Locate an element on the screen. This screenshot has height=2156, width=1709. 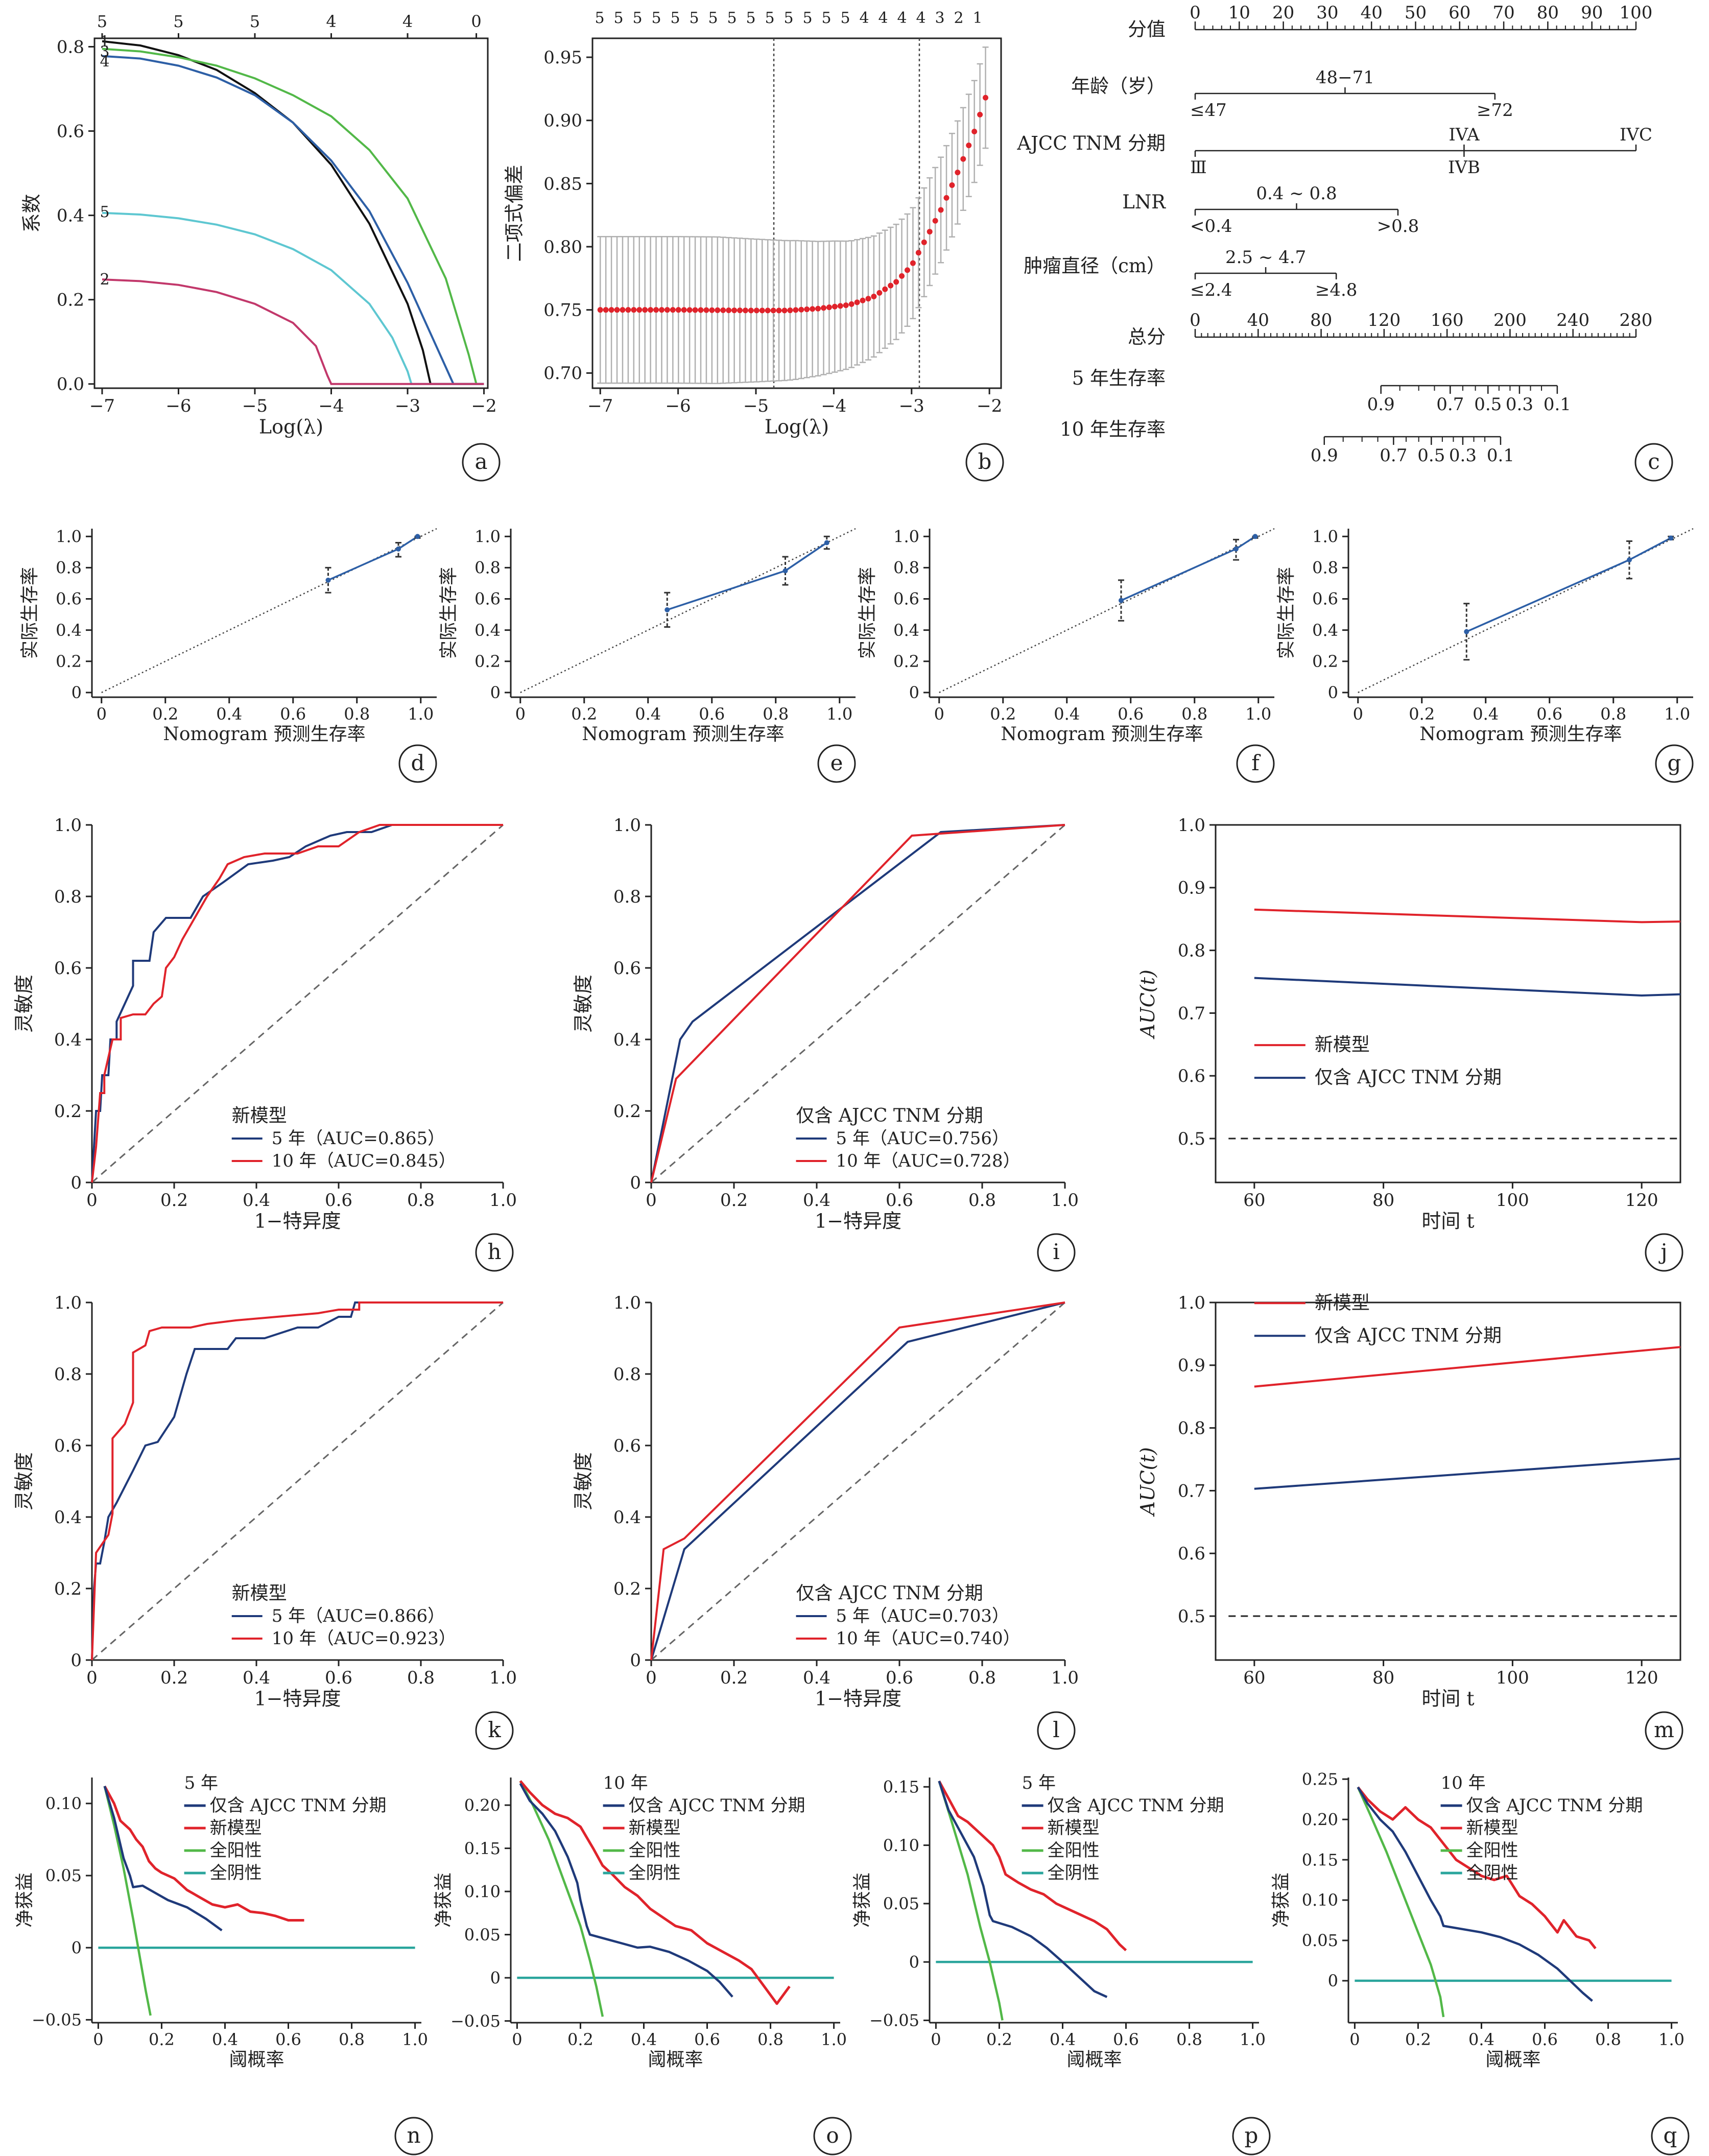
scale-label: 0 is located at coordinates (1195, 320).